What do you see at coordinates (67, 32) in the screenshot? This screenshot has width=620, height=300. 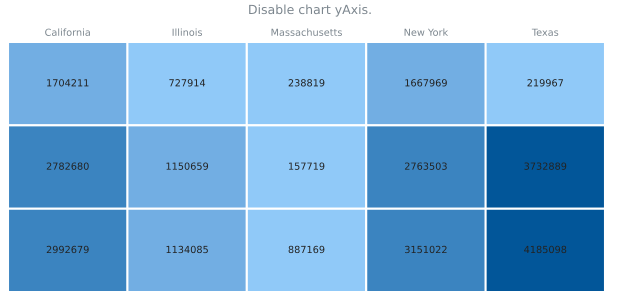 I see `x-tick-label: California` at bounding box center [67, 32].